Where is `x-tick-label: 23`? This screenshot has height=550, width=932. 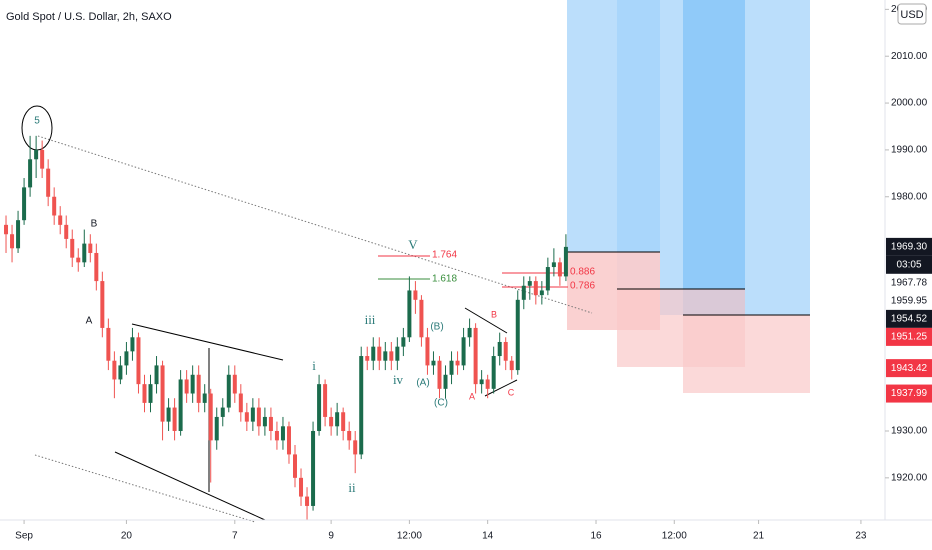
x-tick-label: 23 is located at coordinates (861, 536).